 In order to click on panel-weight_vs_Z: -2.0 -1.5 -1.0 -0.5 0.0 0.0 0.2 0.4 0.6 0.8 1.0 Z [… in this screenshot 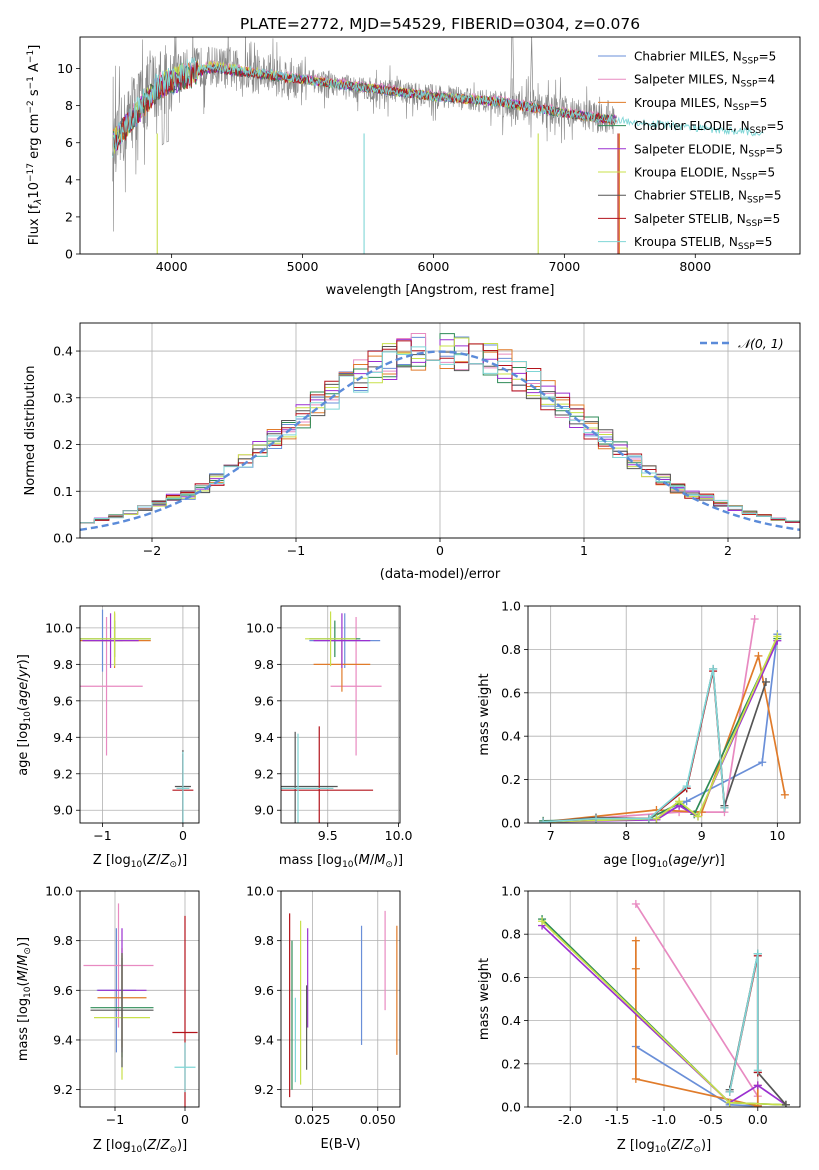, I will do `click(639, 1019)`.